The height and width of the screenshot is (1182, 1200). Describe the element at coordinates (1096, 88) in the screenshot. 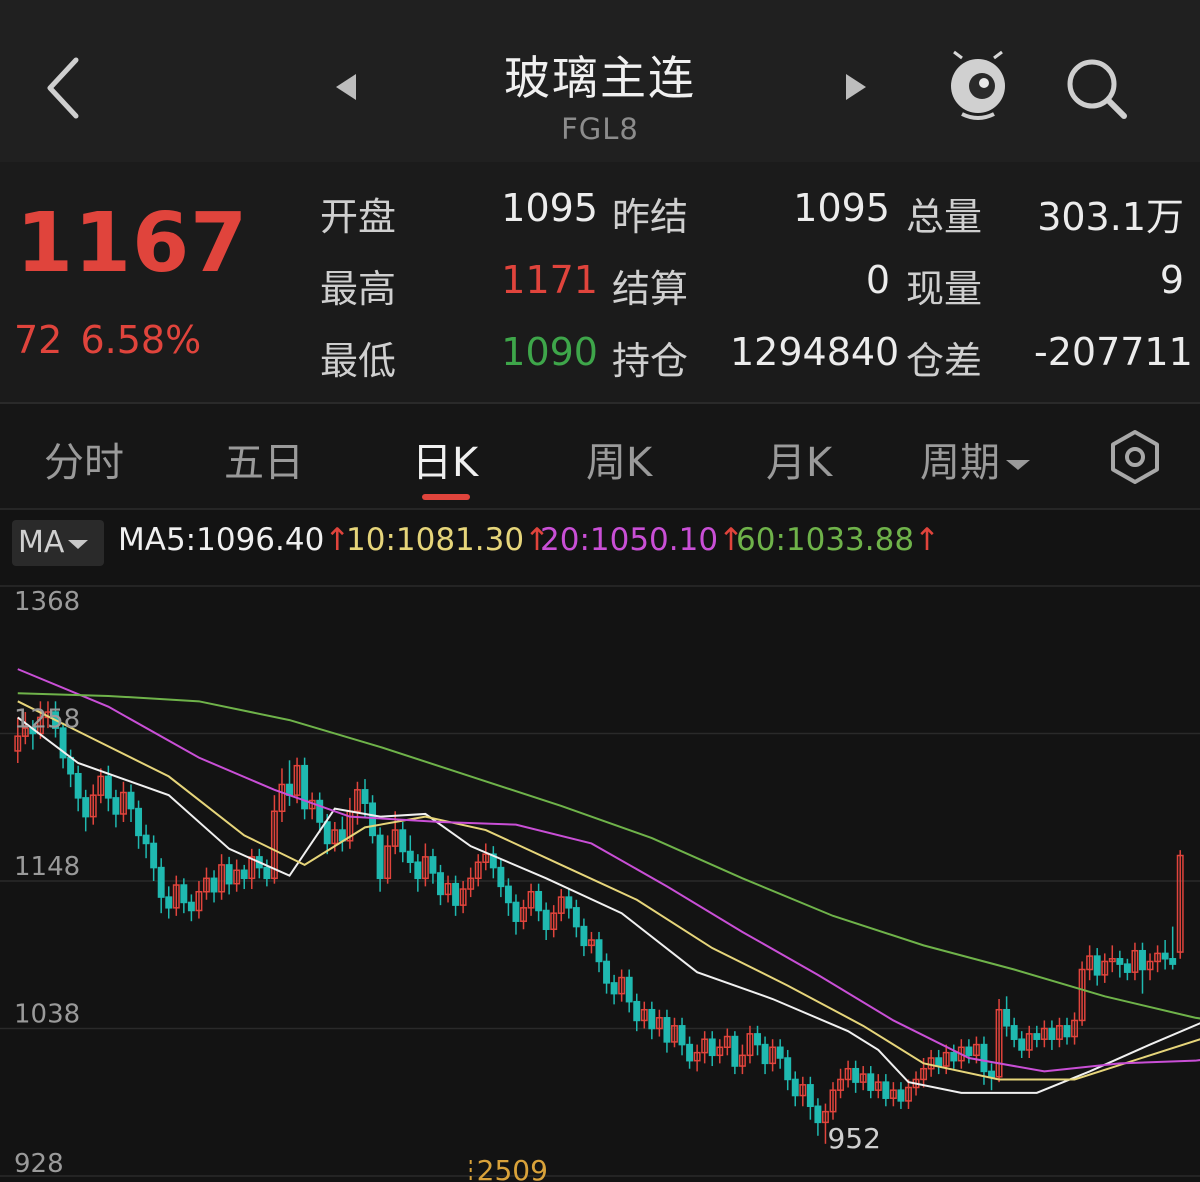

I see `search-icon` at that location.